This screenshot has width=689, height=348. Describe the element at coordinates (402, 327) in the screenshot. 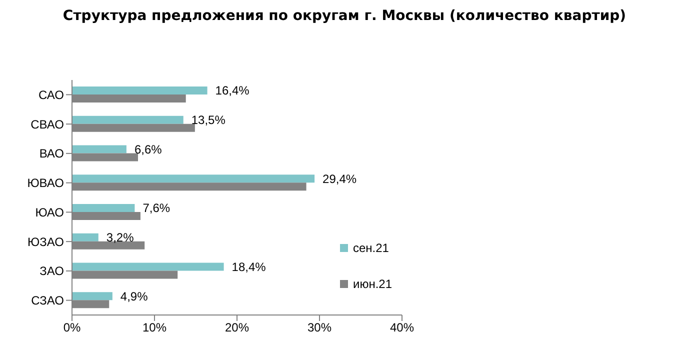

I see `x-tick-label: 40%` at that location.